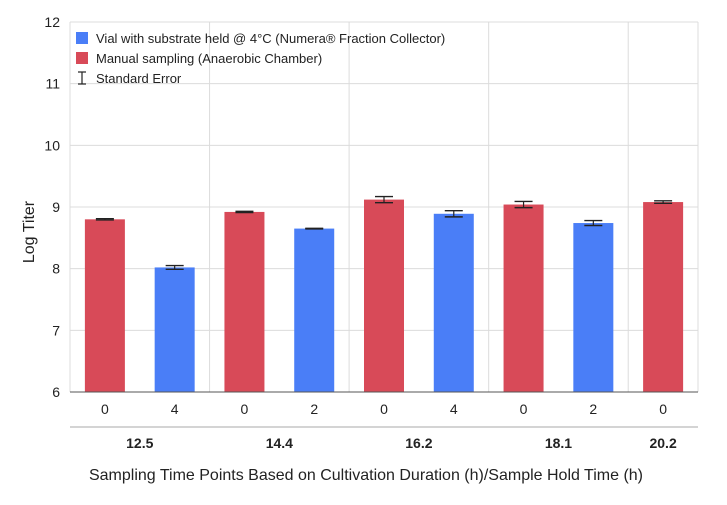 The height and width of the screenshot is (505, 727). Describe the element at coordinates (52, 22) in the screenshot. I see `y-tick-label: 12` at that location.